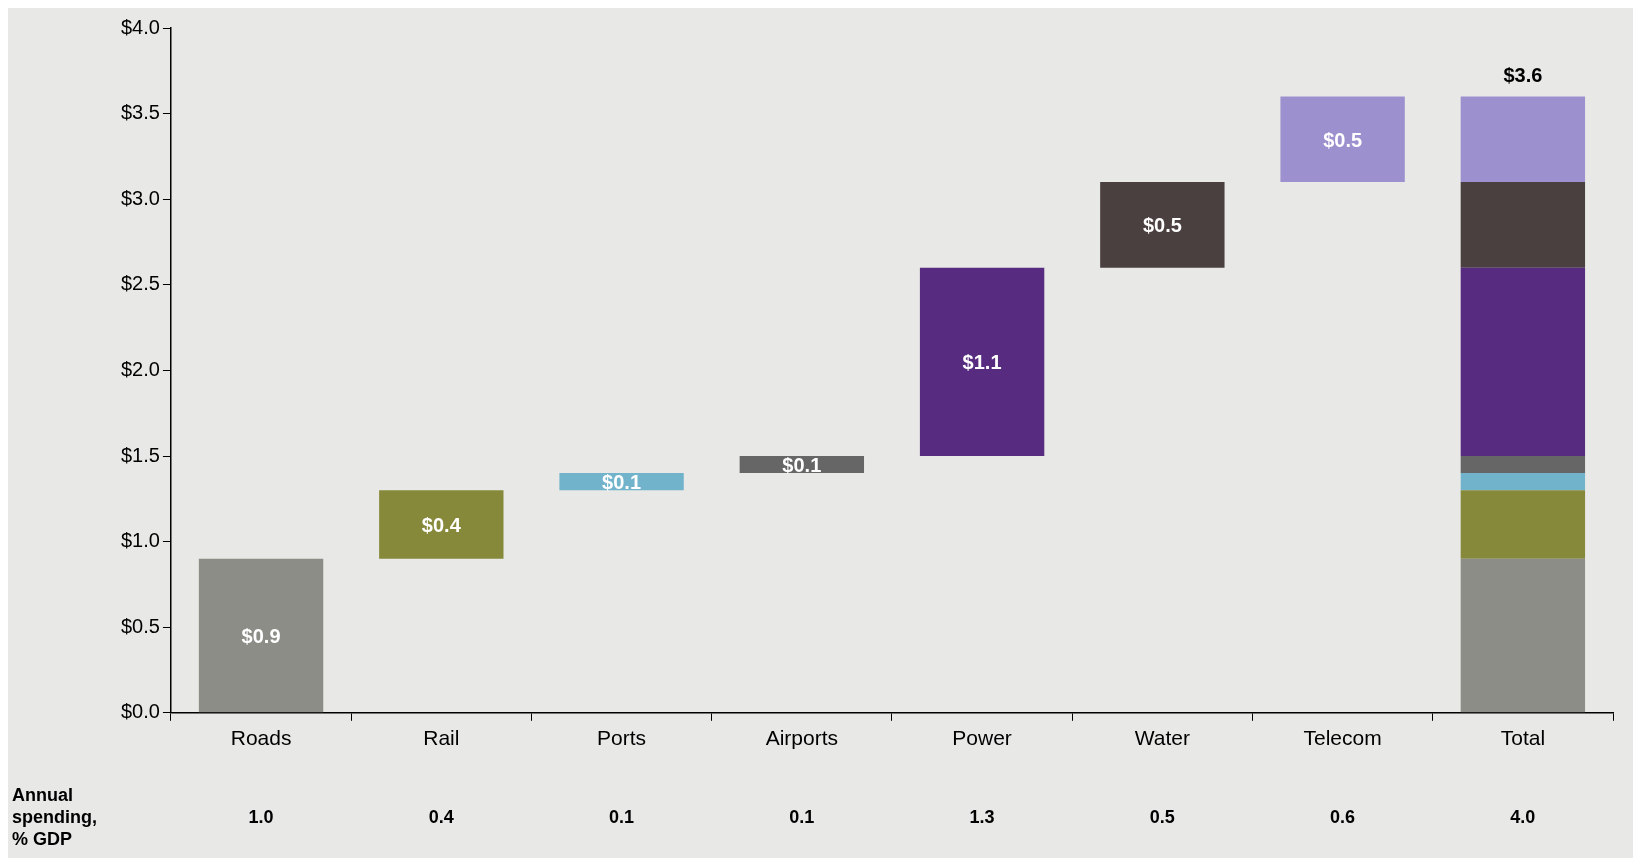  What do you see at coordinates (140, 197) in the screenshot?
I see `y-tick-label: $3.0` at bounding box center [140, 197].